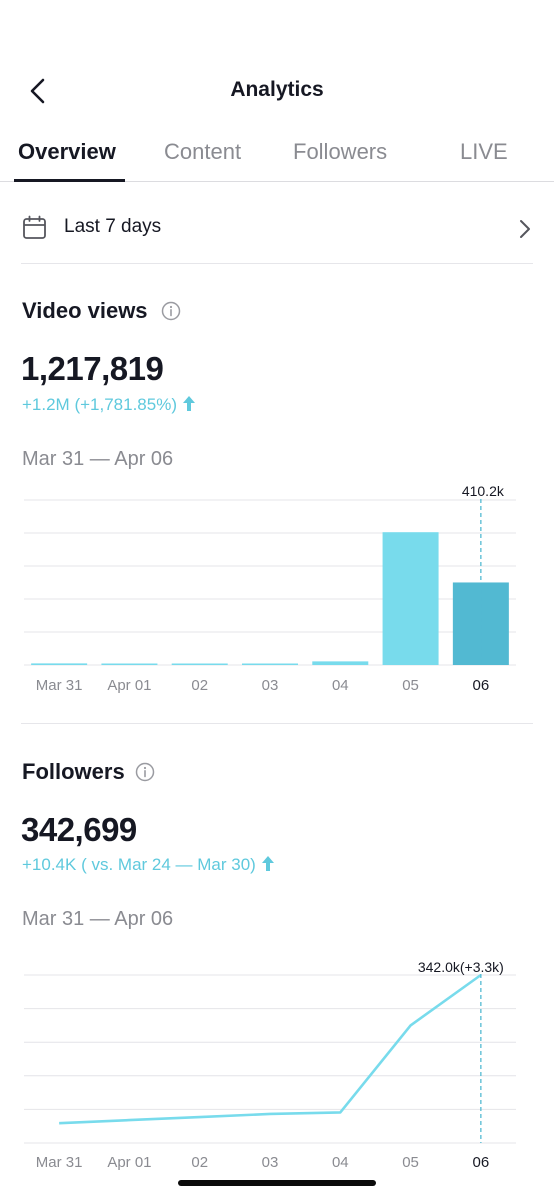  I want to click on chevron-right-icon, so click(525, 229).